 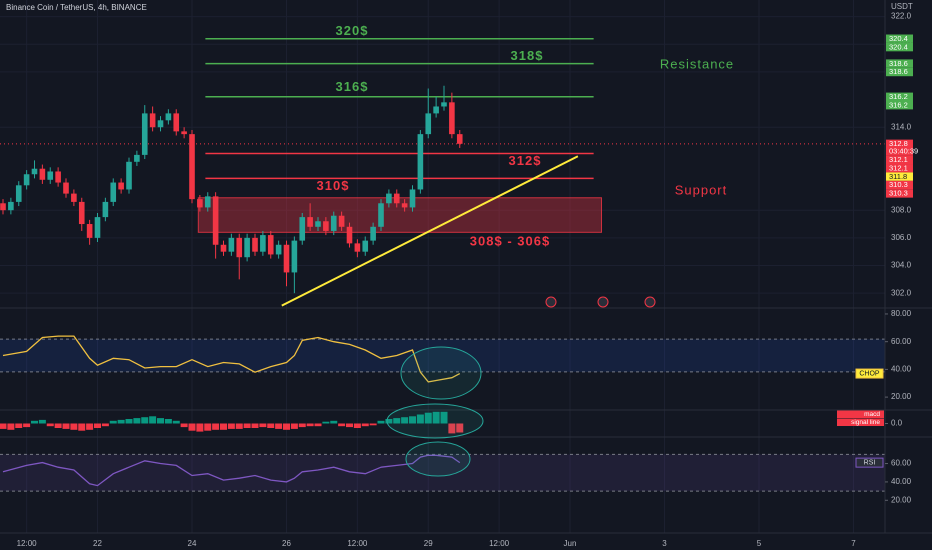 I want to click on support-zone, so click(x=400, y=215).